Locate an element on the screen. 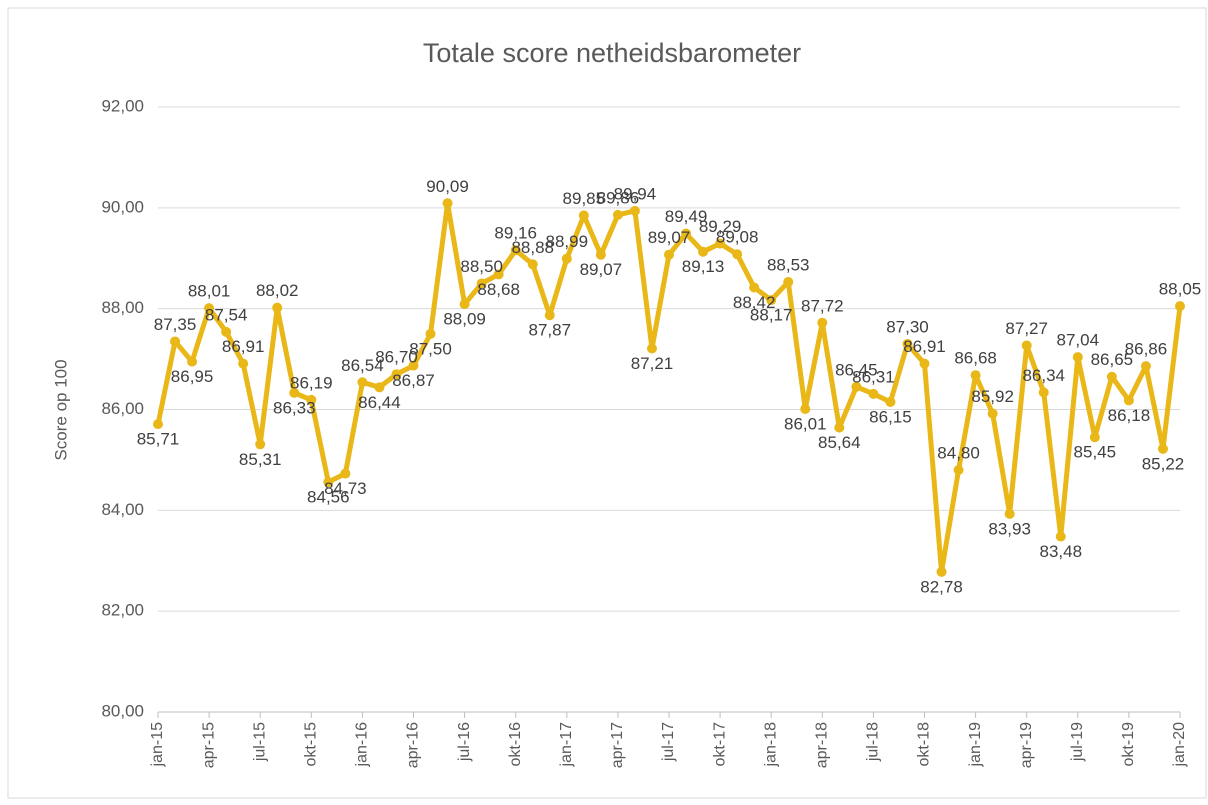 This screenshot has height=805, width=1208. chart-title: Totale score netheidsbarometer is located at coordinates (612, 53).